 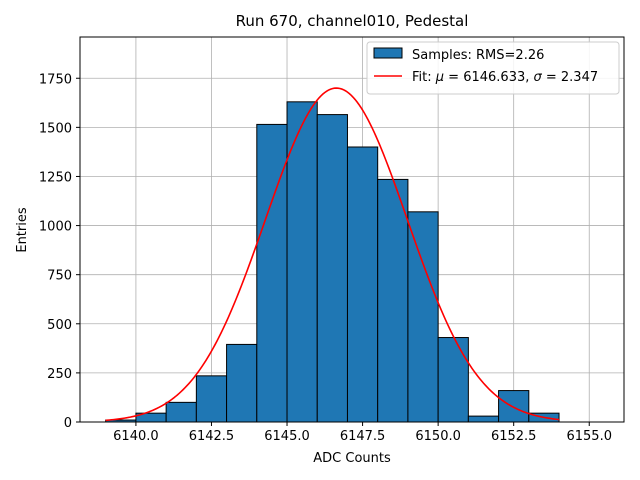 I want to click on x-tick-label-6: 6155.0, so click(x=589, y=436).